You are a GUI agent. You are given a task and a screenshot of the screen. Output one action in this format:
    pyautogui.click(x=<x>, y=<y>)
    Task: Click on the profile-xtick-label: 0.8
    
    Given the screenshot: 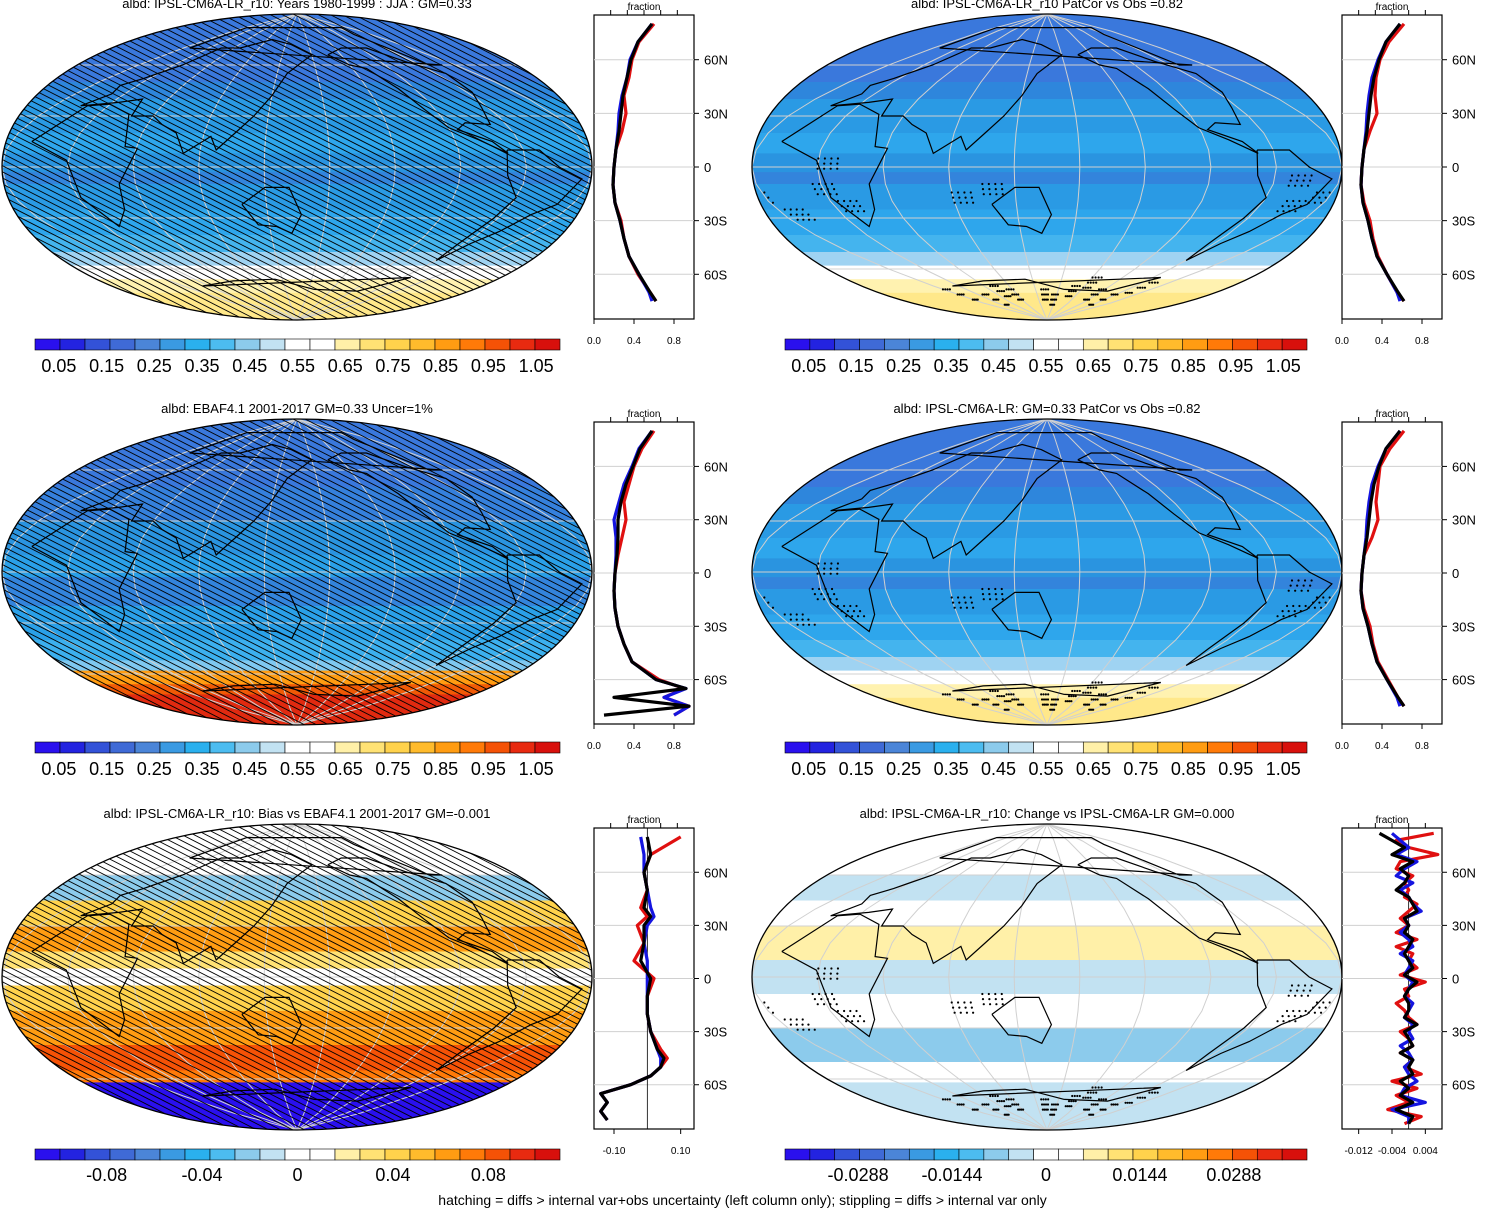 What is the action you would take?
    pyautogui.click(x=674, y=341)
    